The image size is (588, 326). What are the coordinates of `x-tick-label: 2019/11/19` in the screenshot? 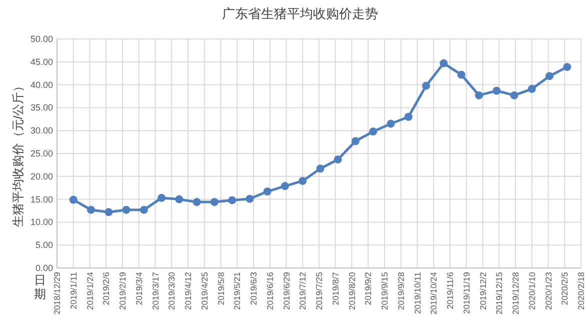 It's located at (466, 293).